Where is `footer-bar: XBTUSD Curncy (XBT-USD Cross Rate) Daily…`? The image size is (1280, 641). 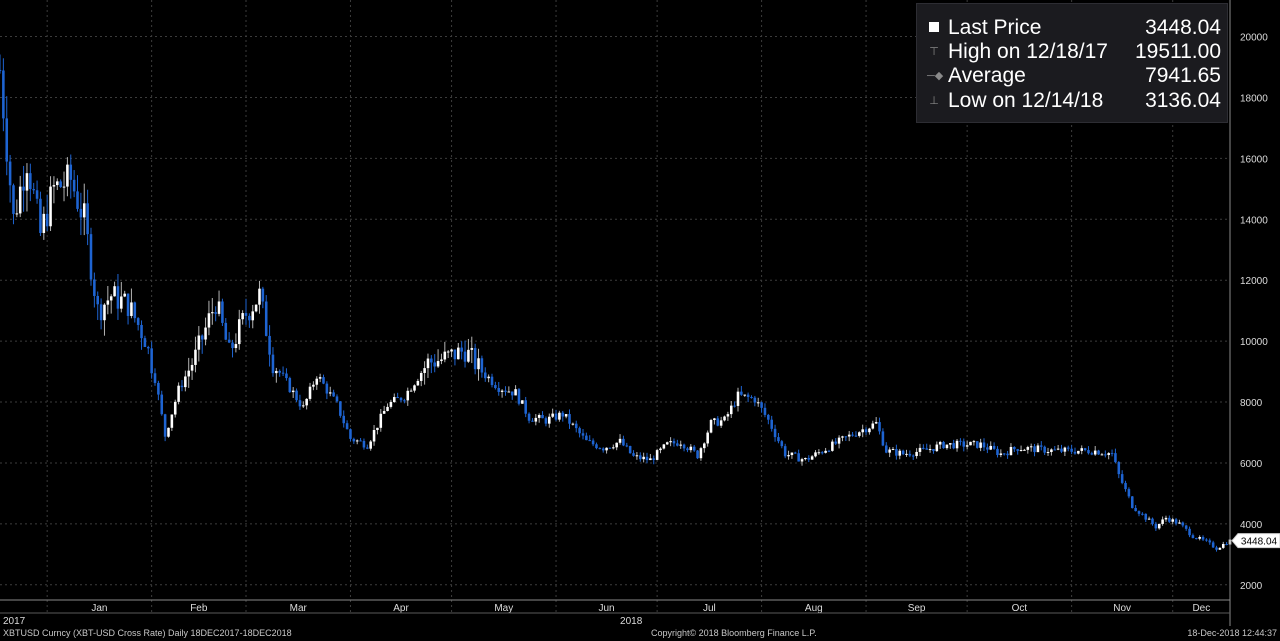 footer-bar: XBTUSD Curncy (XBT-USD Cross Rate) Daily… is located at coordinates (640, 633).